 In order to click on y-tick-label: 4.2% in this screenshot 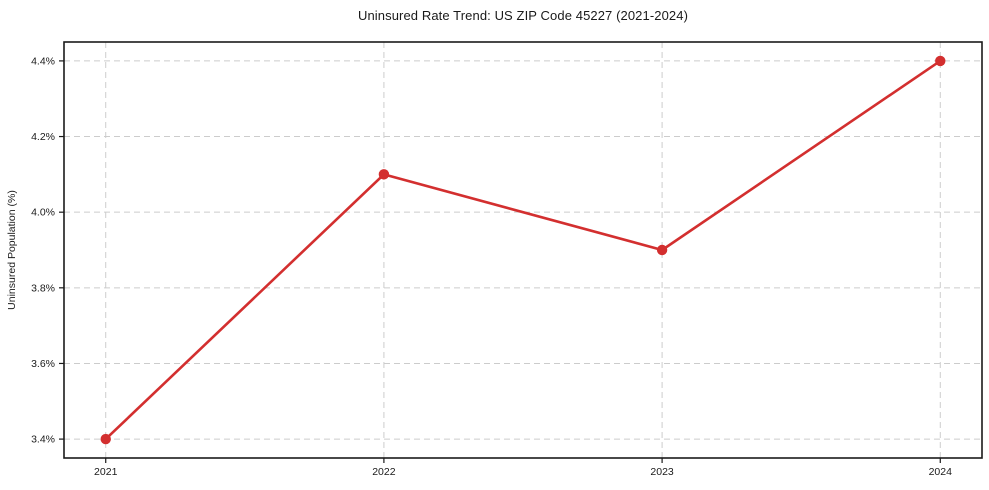, I will do `click(43, 137)`.